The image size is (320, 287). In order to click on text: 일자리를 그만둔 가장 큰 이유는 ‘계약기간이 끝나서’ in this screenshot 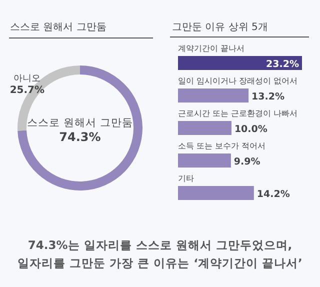, I will do `click(160, 263)`.